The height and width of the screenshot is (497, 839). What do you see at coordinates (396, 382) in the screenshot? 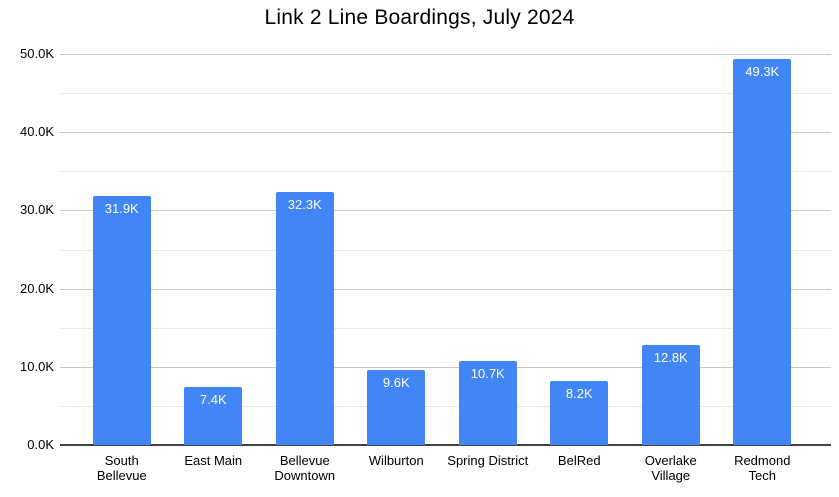
I see `bar-value-label: 9.6K` at bounding box center [396, 382].